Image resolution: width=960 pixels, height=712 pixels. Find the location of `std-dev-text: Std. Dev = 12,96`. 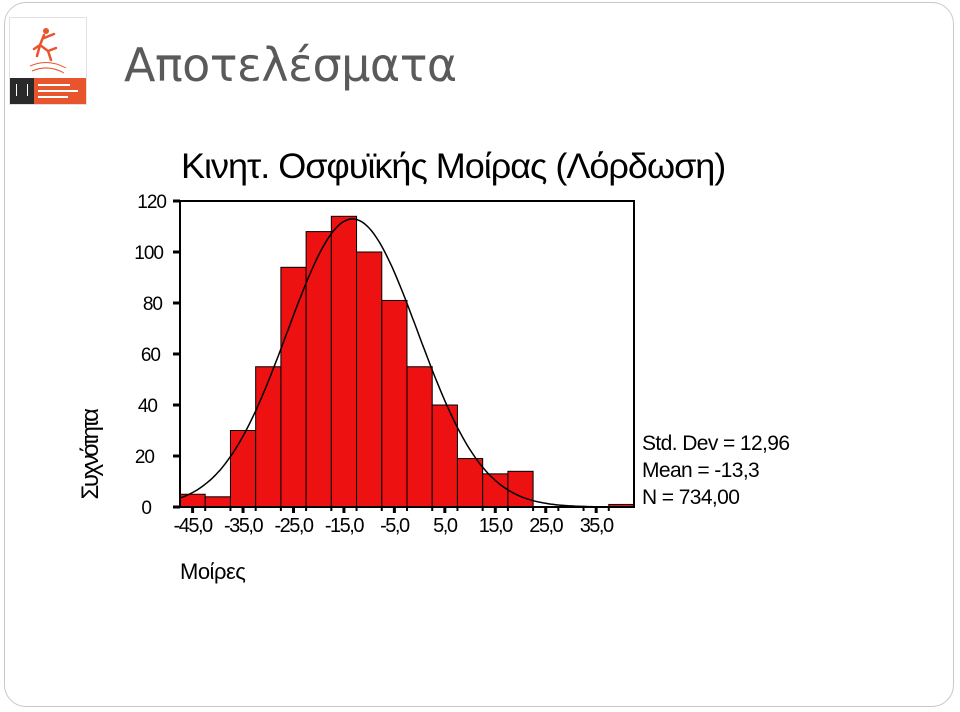

std-dev-text: Std. Dev = 12,96 is located at coordinates (716, 443).